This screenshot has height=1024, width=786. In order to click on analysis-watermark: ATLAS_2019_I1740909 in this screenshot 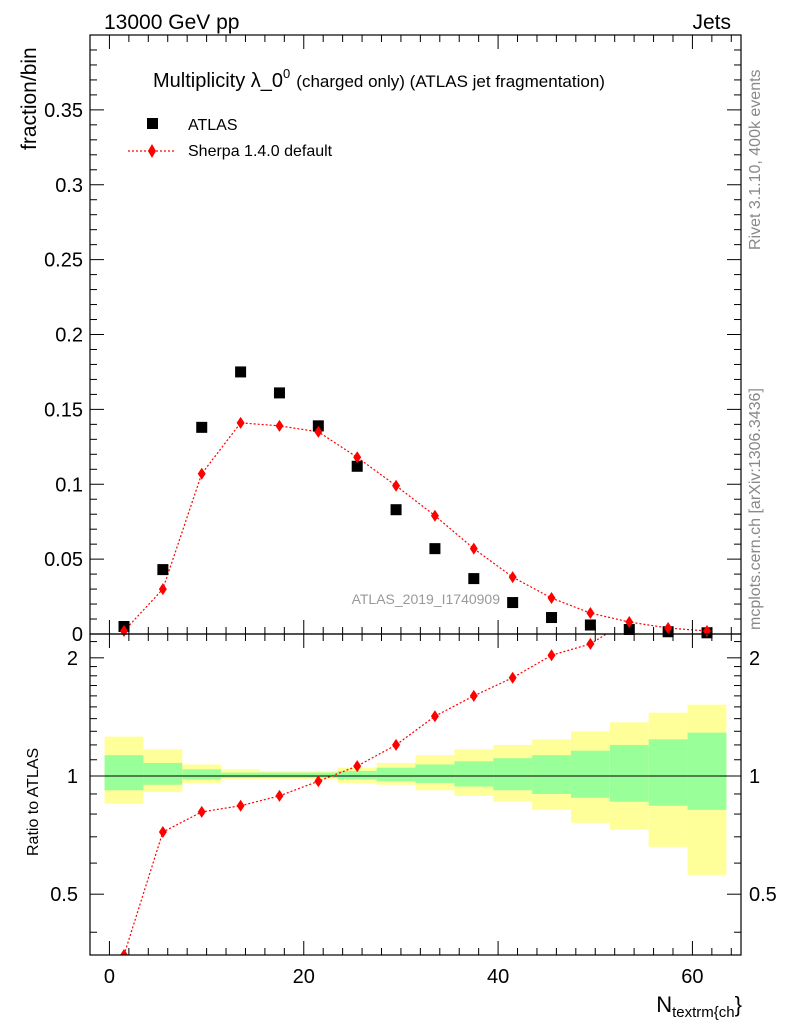, I will do `click(426, 599)`.